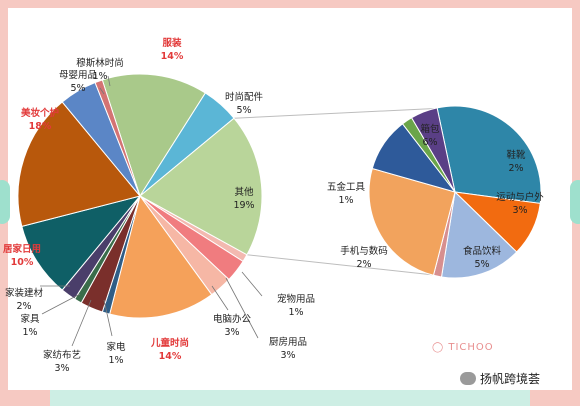 The height and width of the screenshot is (406, 580). What do you see at coordinates (243, 205) in the screenshot?
I see `main-pie-pct-2: 19%` at bounding box center [243, 205].